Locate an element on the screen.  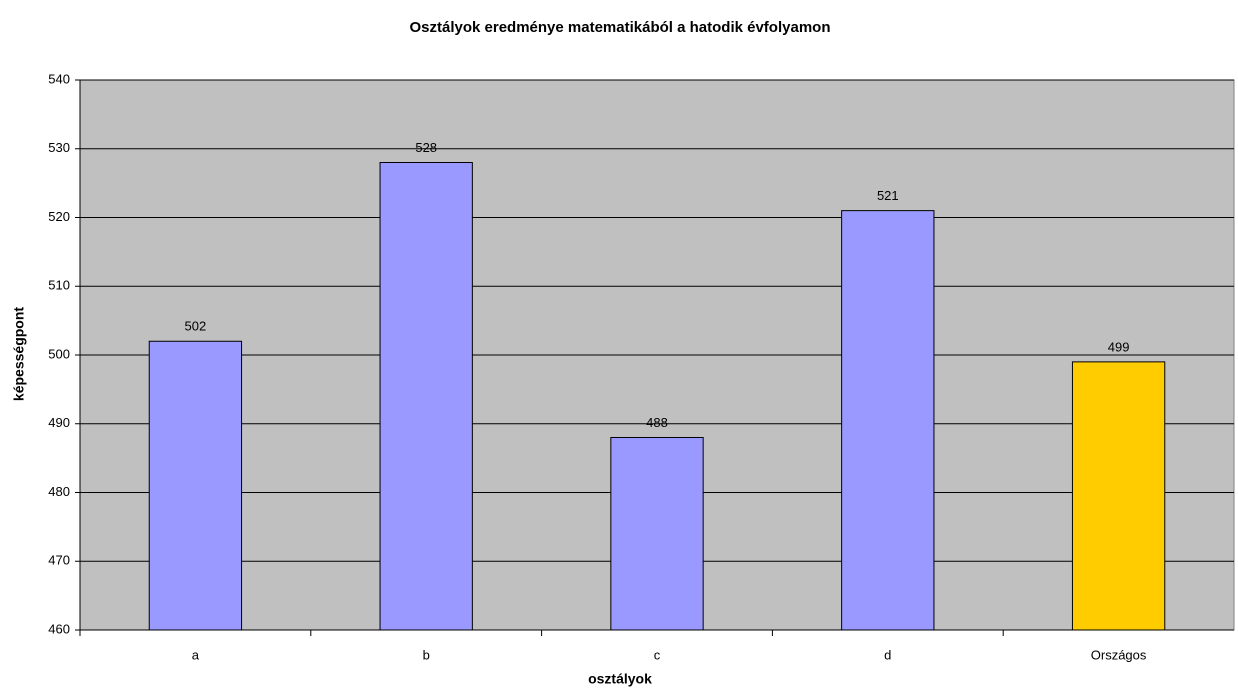
value-label: 502 is located at coordinates (196, 326).